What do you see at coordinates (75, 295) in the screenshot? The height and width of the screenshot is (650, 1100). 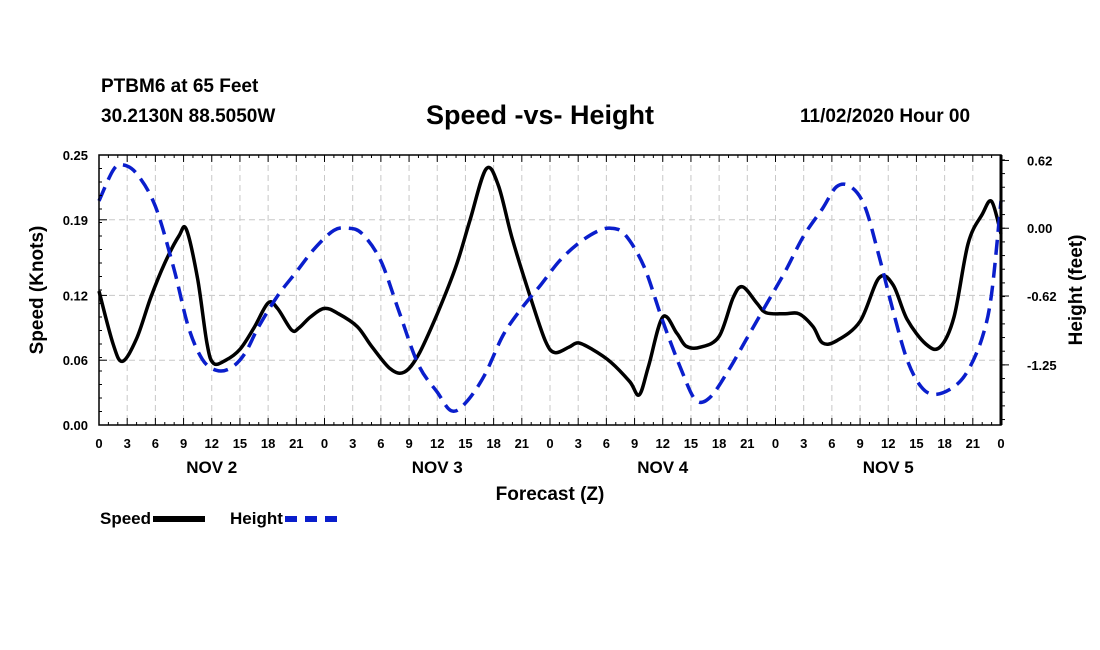 I see `y-tick-label: 0.12` at bounding box center [75, 295].